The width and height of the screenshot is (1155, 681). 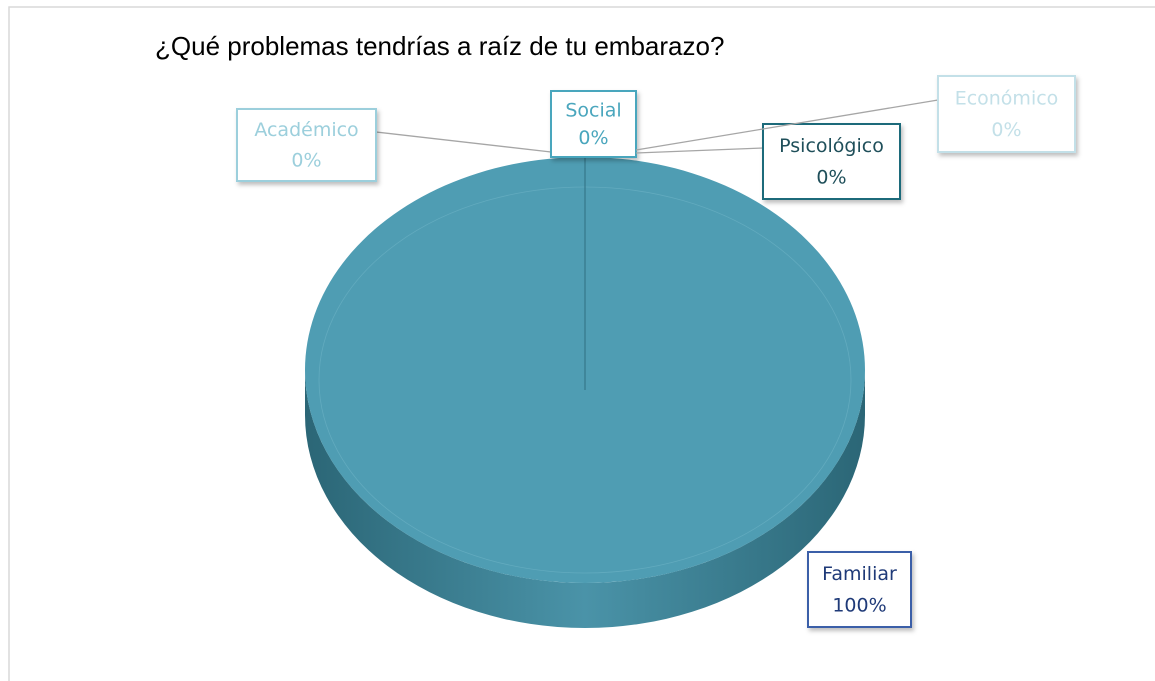 I want to click on category-label: Académico, so click(x=306, y=130).